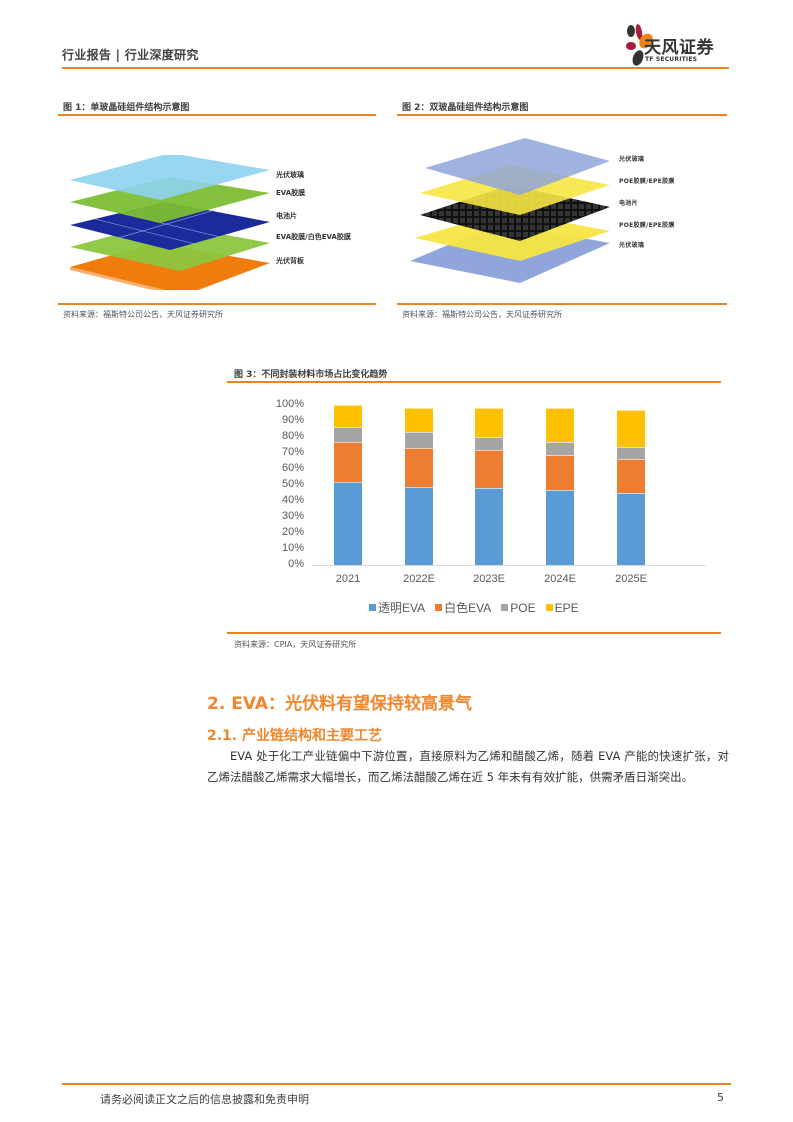  What do you see at coordinates (292, 548) in the screenshot?
I see `y-tick-label: 10%` at bounding box center [292, 548].